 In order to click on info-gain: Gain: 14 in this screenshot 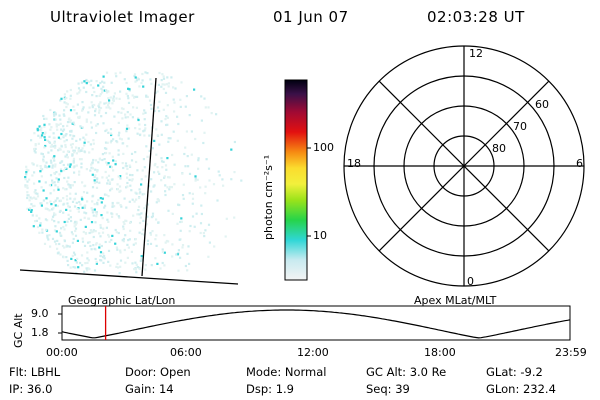, I will do `click(149, 389)`.